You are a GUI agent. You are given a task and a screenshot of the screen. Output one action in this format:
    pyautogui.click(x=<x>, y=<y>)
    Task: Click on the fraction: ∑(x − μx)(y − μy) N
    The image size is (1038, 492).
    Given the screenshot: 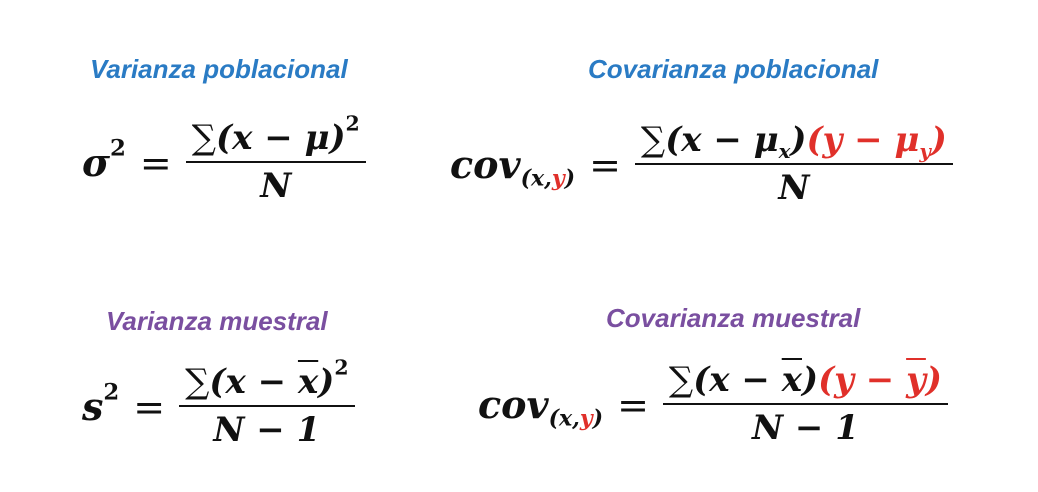 What is the action you would take?
    pyautogui.click(x=793, y=164)
    